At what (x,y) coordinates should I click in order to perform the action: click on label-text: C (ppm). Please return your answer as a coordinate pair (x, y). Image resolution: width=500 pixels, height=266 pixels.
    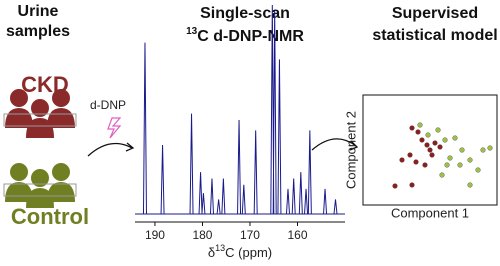
    Looking at the image, I should click on (248, 252).